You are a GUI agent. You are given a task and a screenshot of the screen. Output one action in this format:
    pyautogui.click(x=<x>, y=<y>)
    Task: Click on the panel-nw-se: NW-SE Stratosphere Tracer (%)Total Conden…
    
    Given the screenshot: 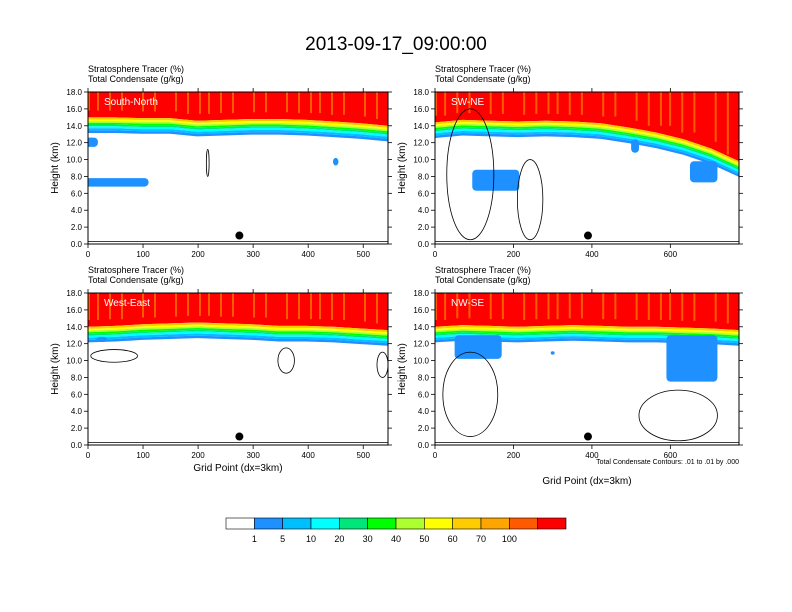 What is the action you would take?
    pyautogui.click(x=570, y=362)
    